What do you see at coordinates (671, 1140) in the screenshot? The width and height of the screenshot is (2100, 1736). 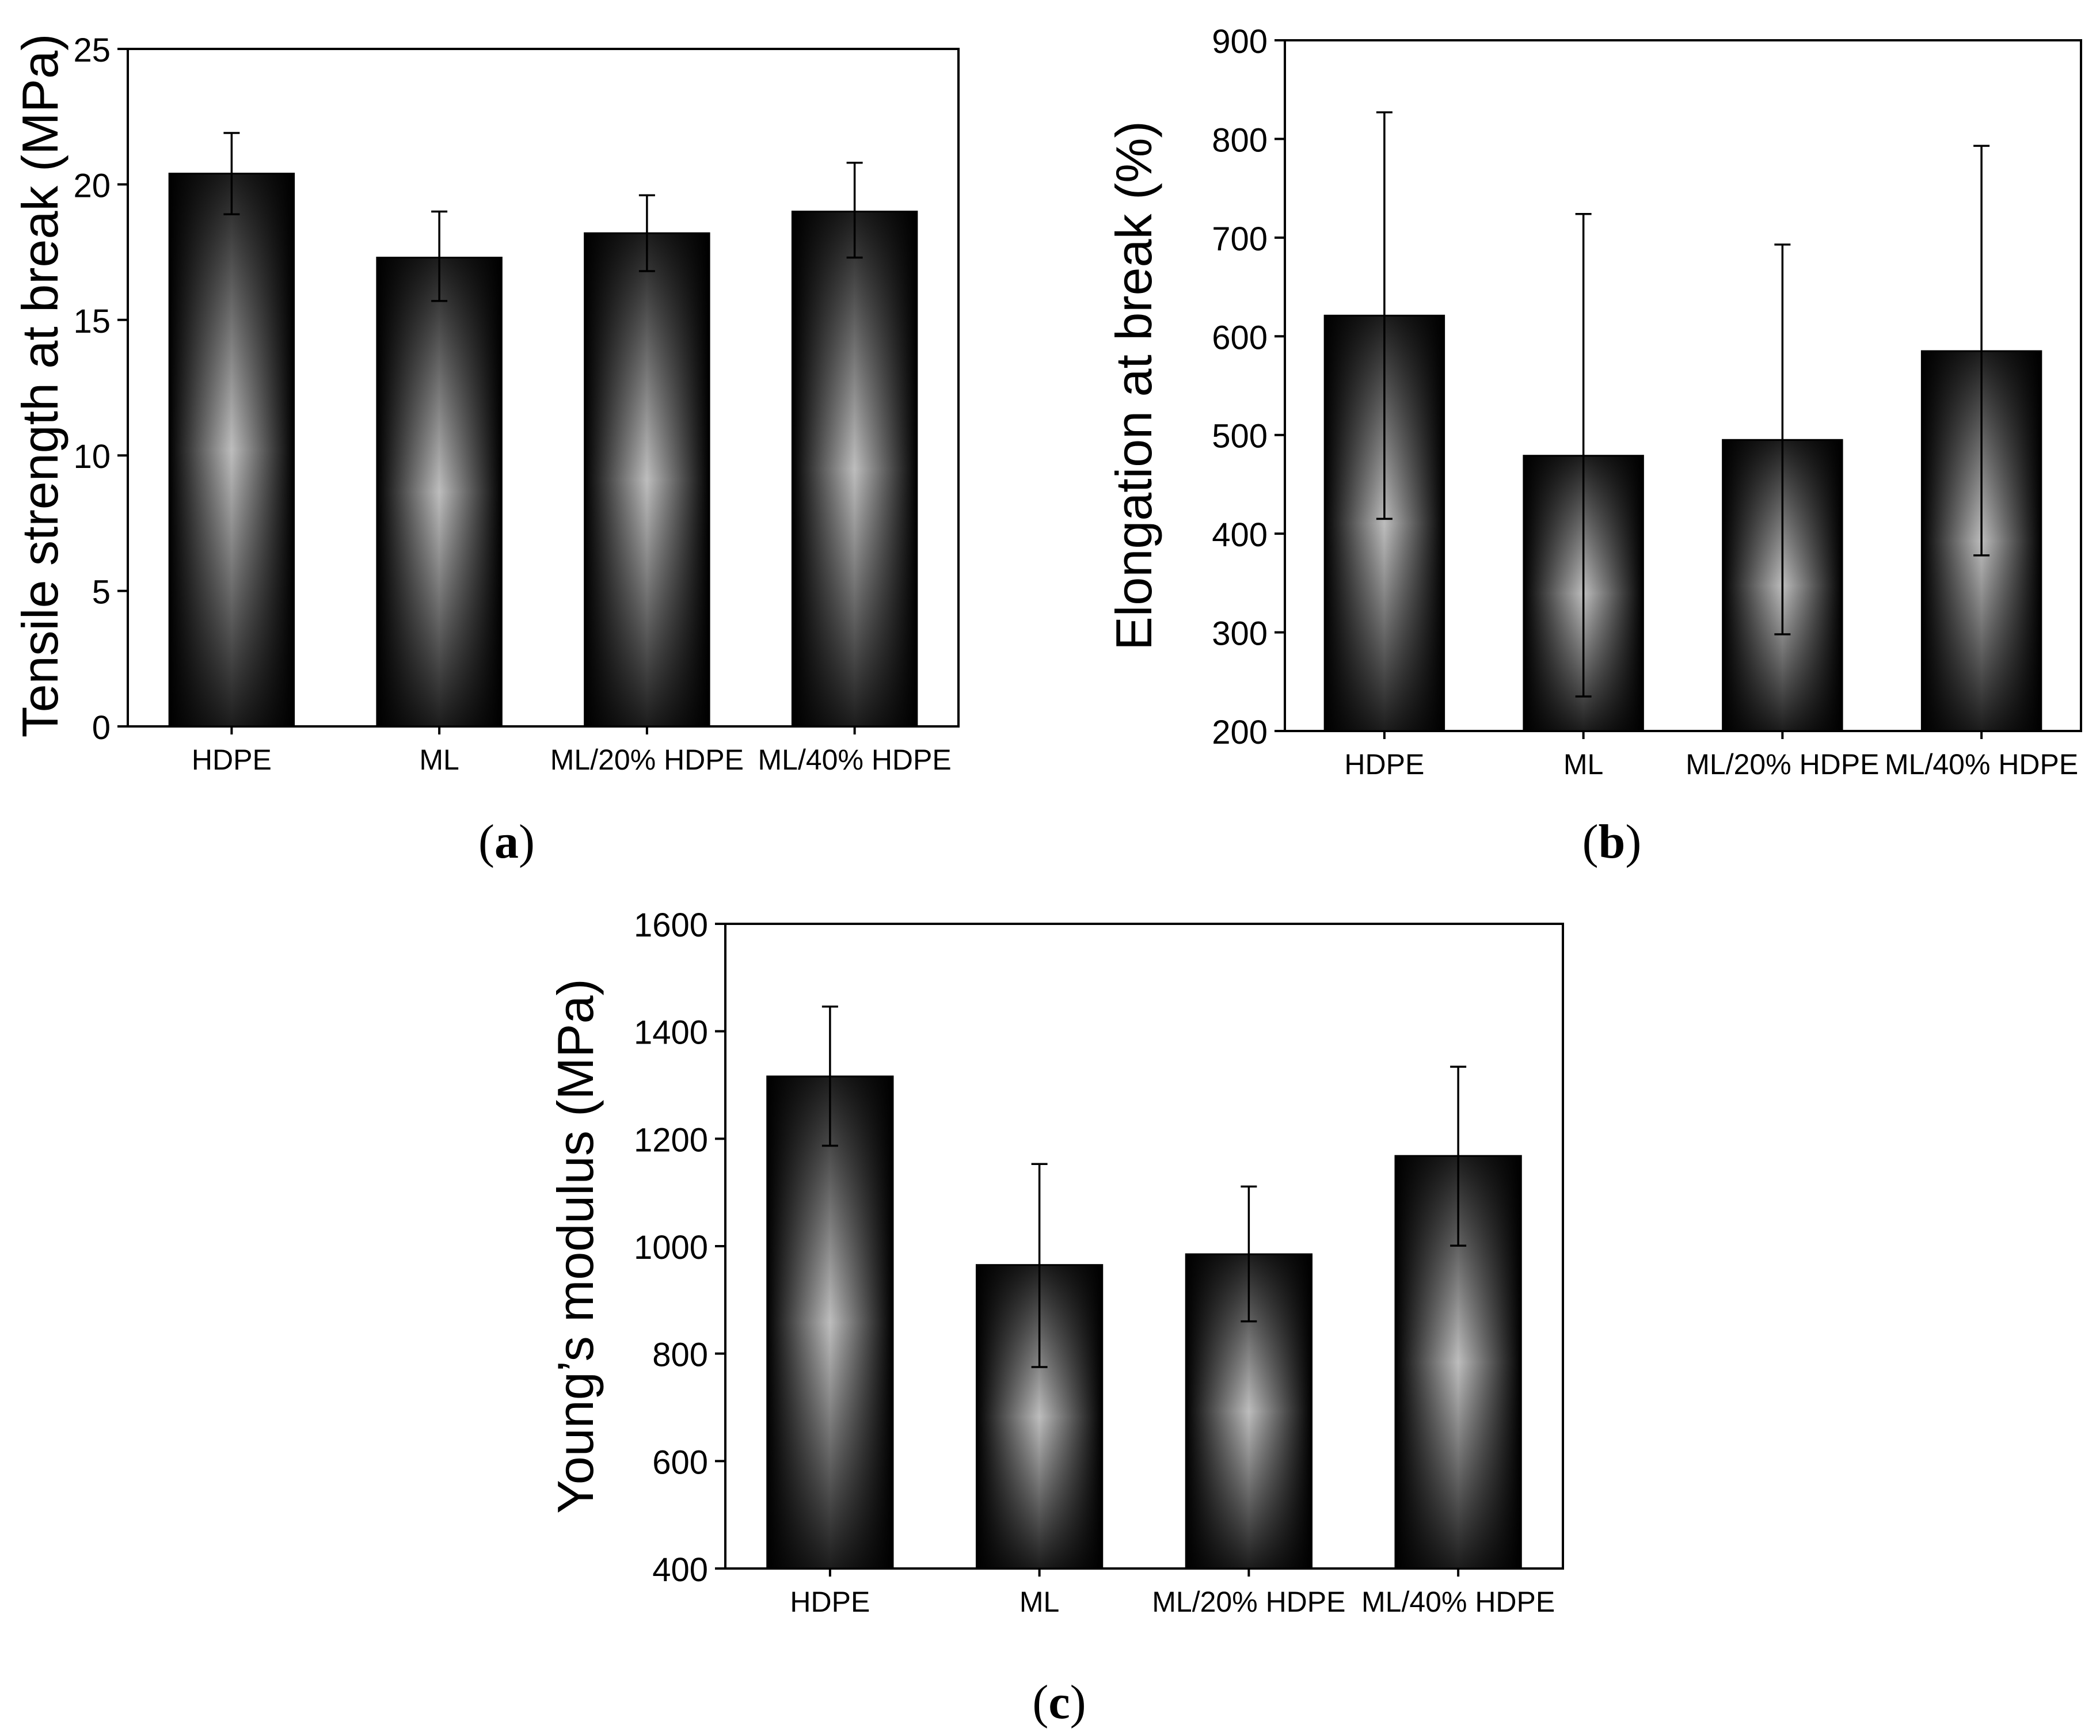 I see `y-tick-label: 1200` at bounding box center [671, 1140].